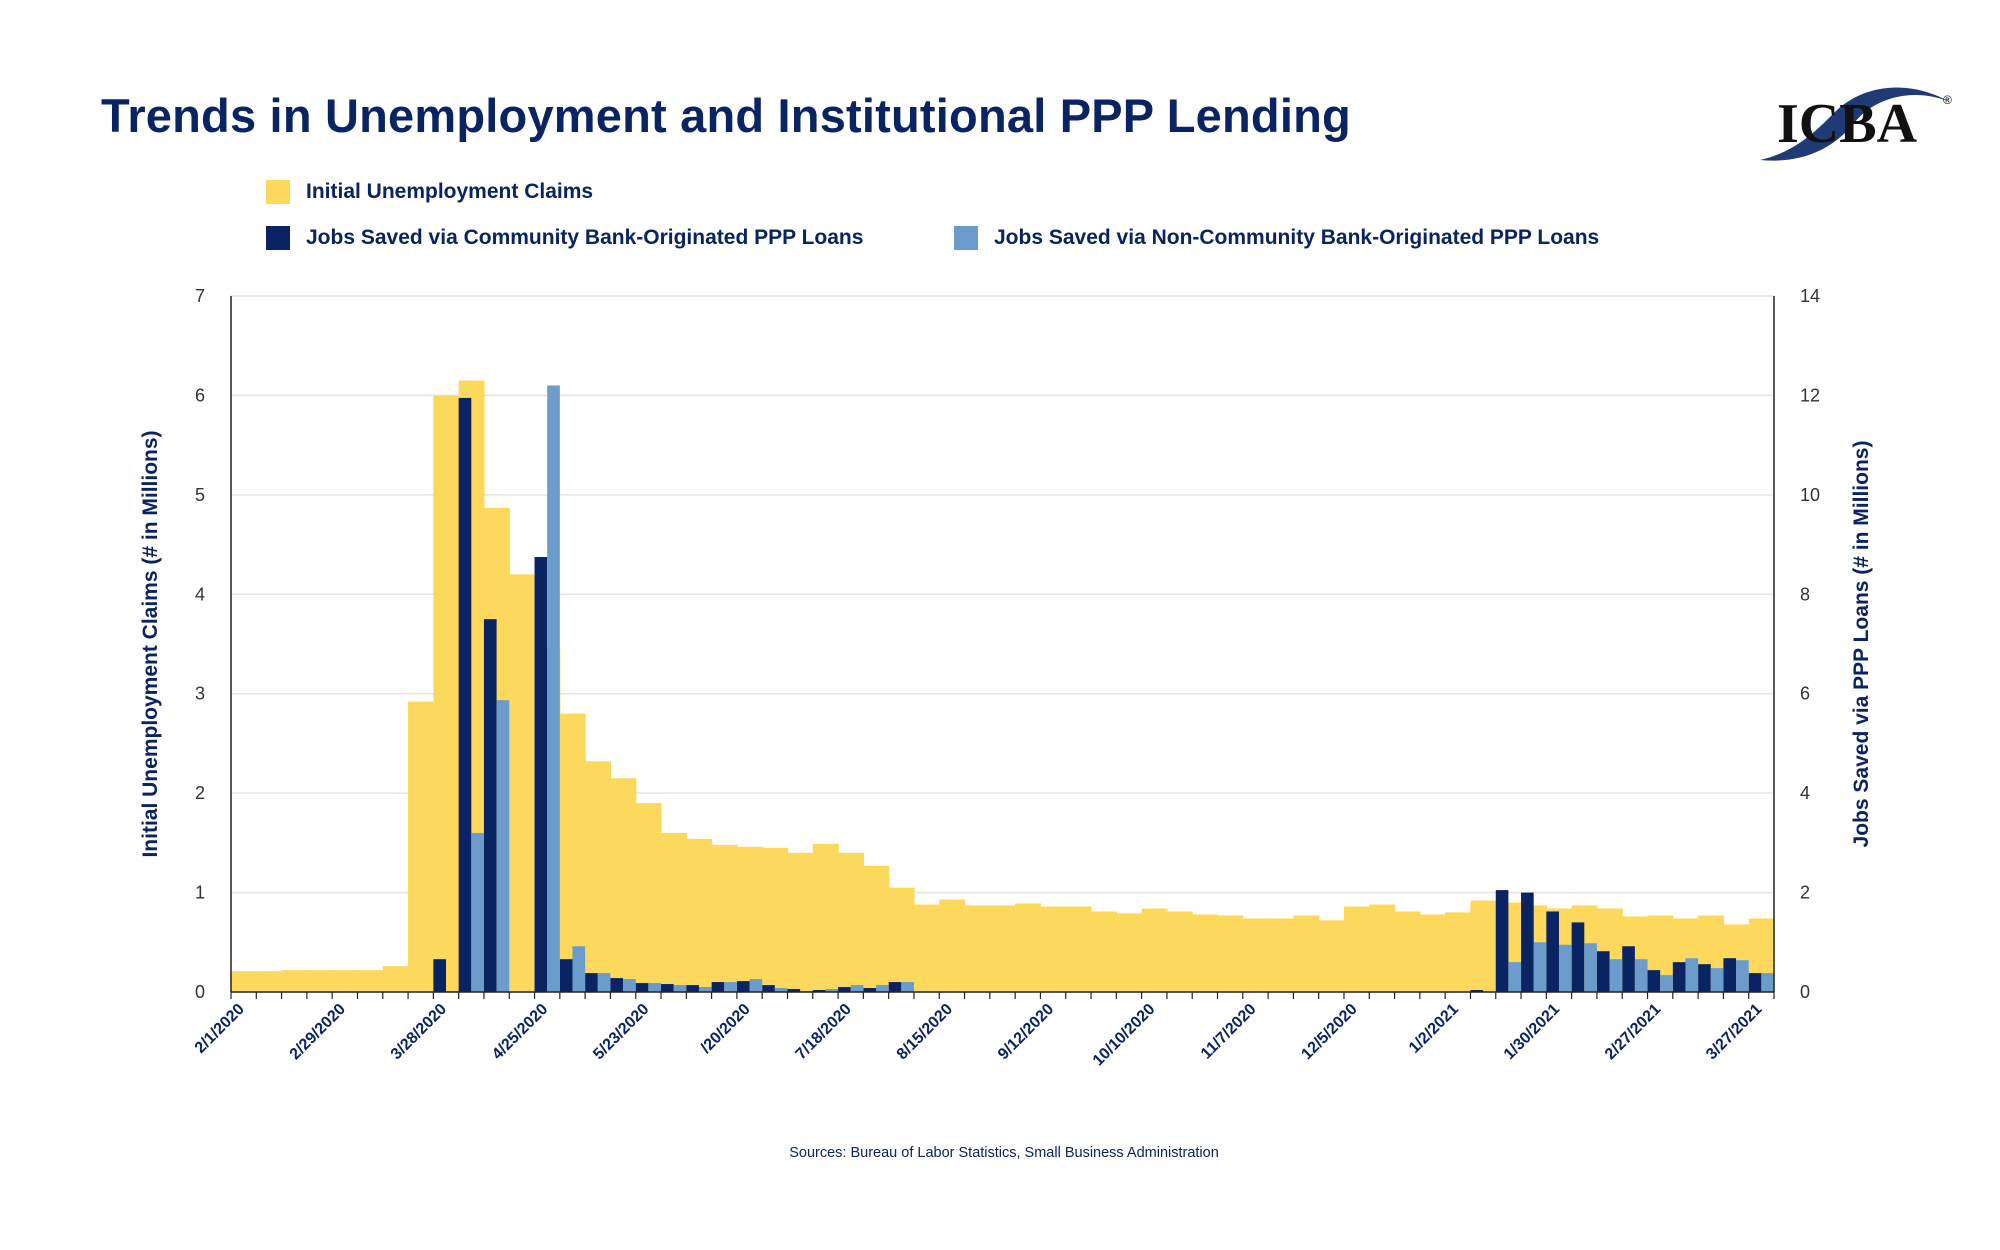 Image resolution: width=2000 pixels, height=1250 pixels. I want to click on icba-logo: ICBA ®, so click(1860, 119).